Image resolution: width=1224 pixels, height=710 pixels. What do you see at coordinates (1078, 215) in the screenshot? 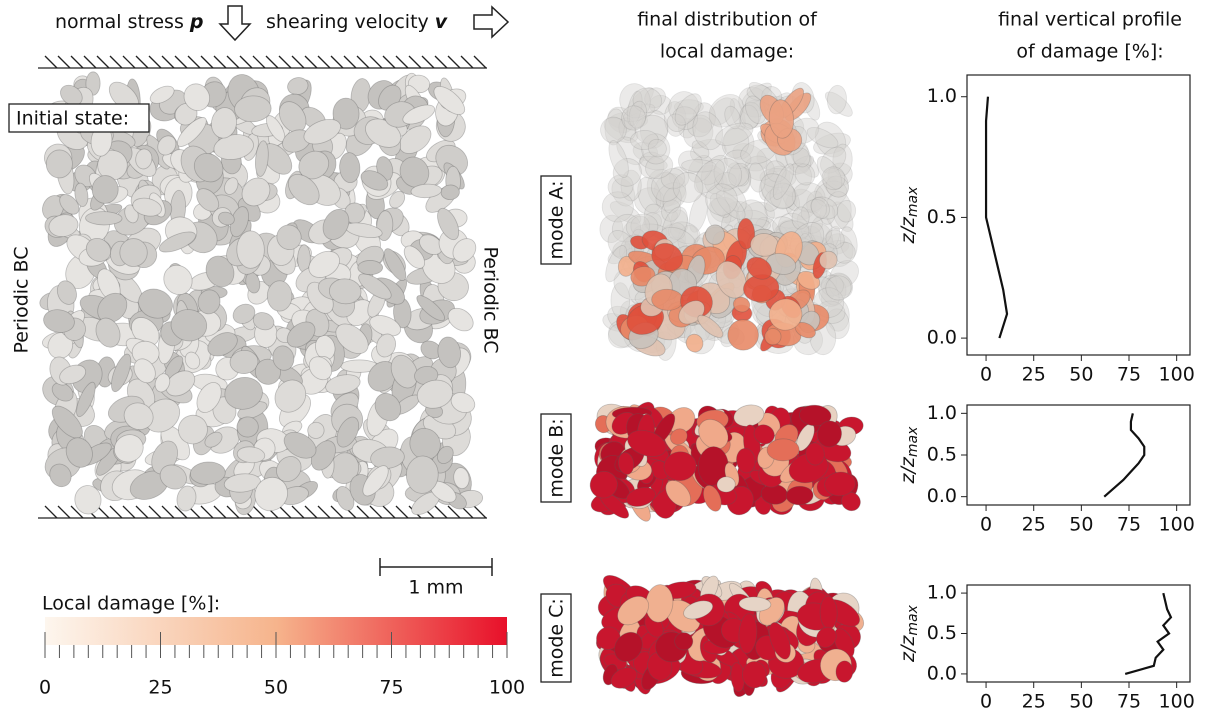
I see `plot-frame` at bounding box center [1078, 215].